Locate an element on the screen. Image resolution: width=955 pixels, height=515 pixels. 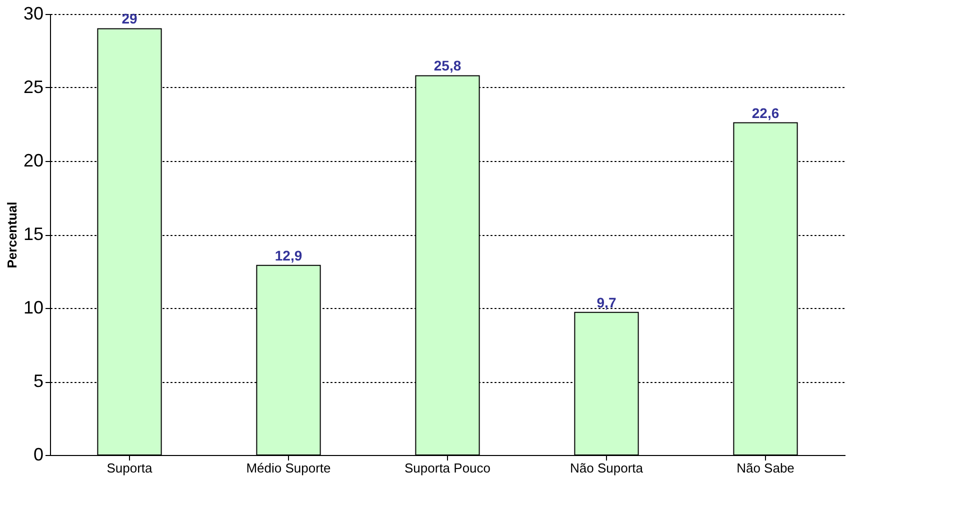
y-tick-label: 25 is located at coordinates (33, 87).